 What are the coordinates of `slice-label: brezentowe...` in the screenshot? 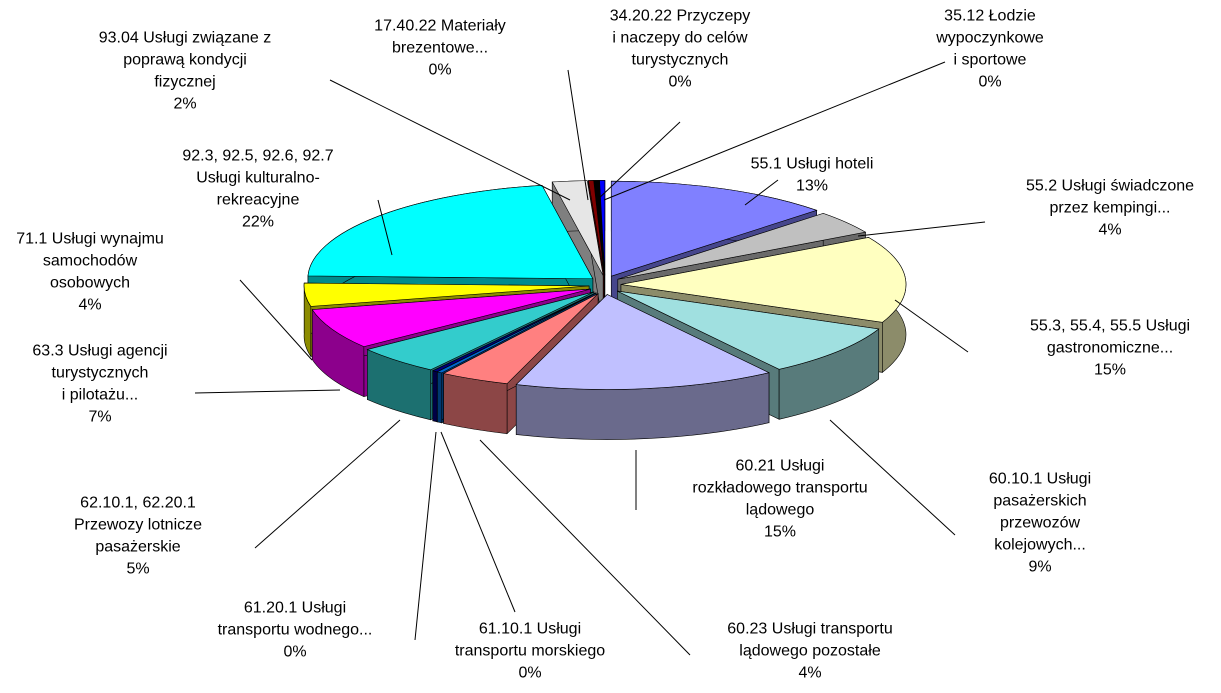 It's located at (440, 47).